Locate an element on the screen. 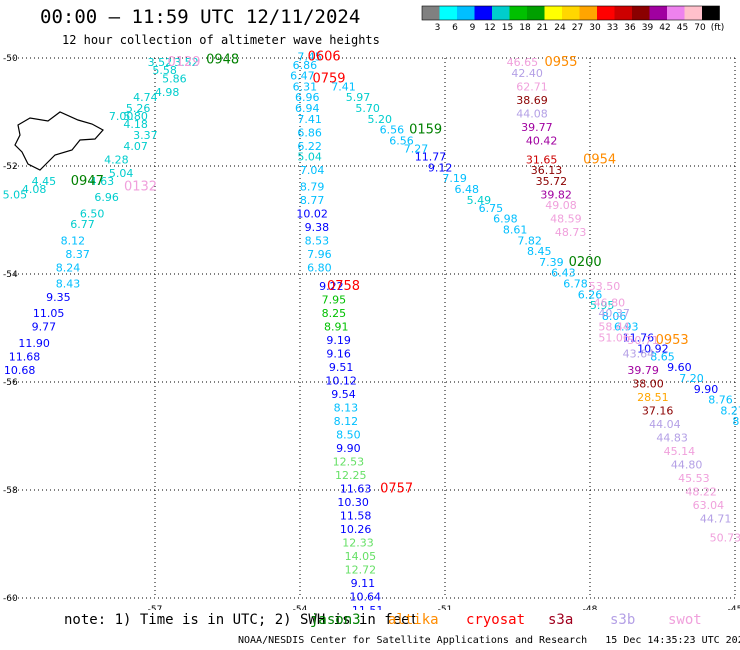 Image resolution: width=740 pixels, height=650 pixels. swh-value: 51.06 is located at coordinates (614, 338).